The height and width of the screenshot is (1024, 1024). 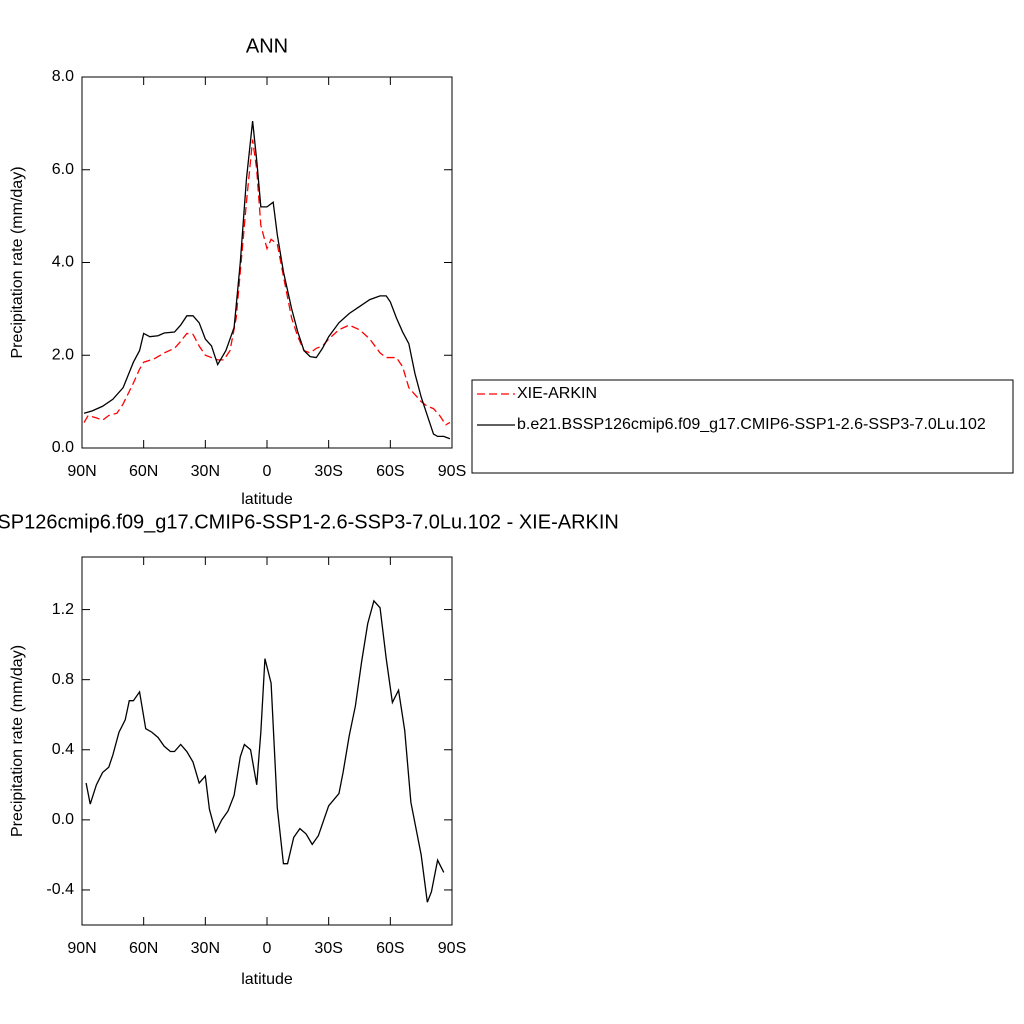 I want to click on y-tick-label: 2.0, so click(x=63, y=354).